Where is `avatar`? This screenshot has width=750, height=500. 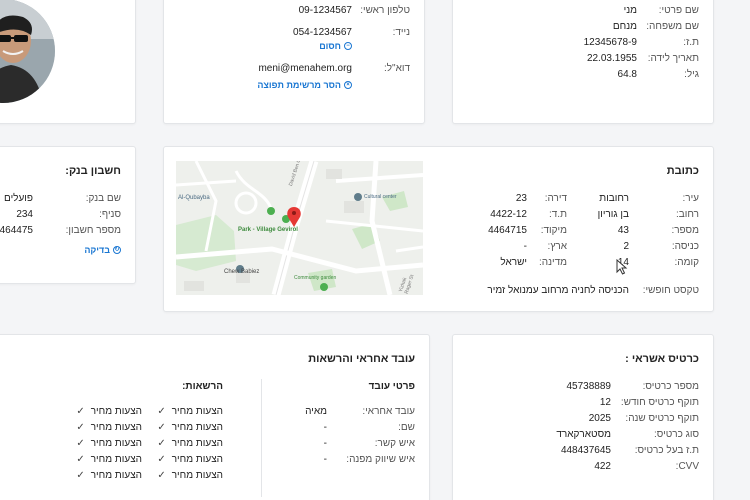 avatar is located at coordinates (27, 51).